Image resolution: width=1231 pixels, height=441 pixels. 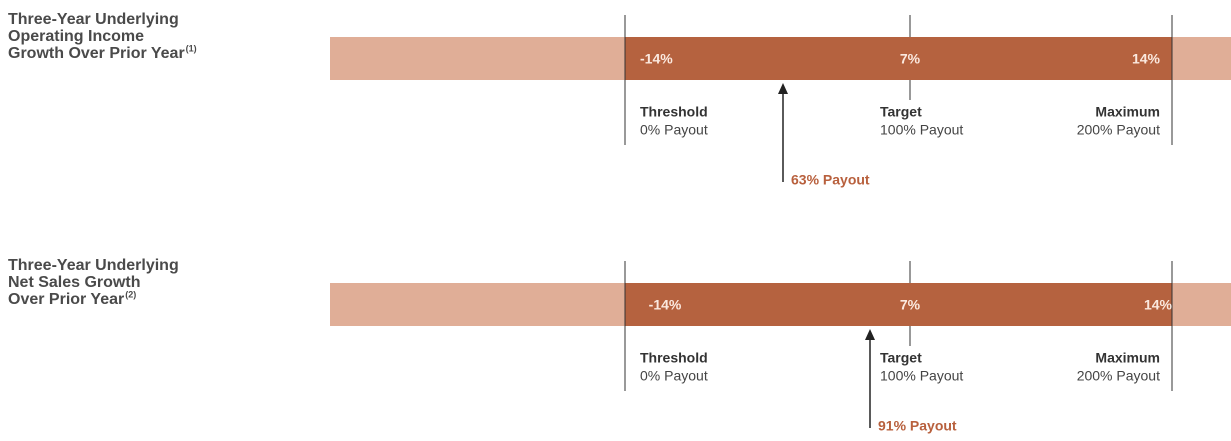 I want to click on row-title: Over Prior Year, so click(x=66, y=299).